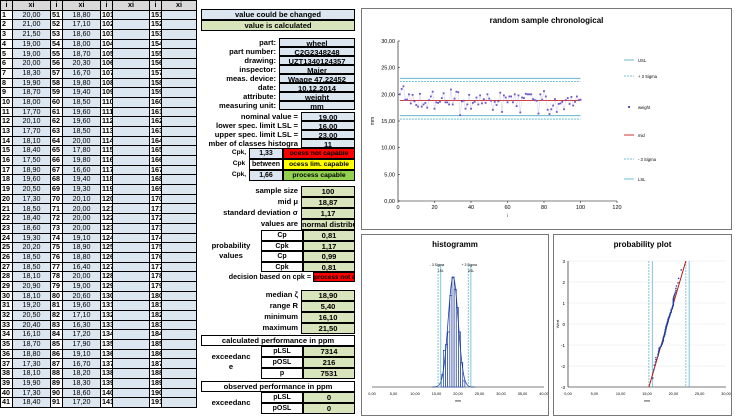 This screenshot has width=736, height=416. I want to click on value-cell: 18,30, so click(31, 73).